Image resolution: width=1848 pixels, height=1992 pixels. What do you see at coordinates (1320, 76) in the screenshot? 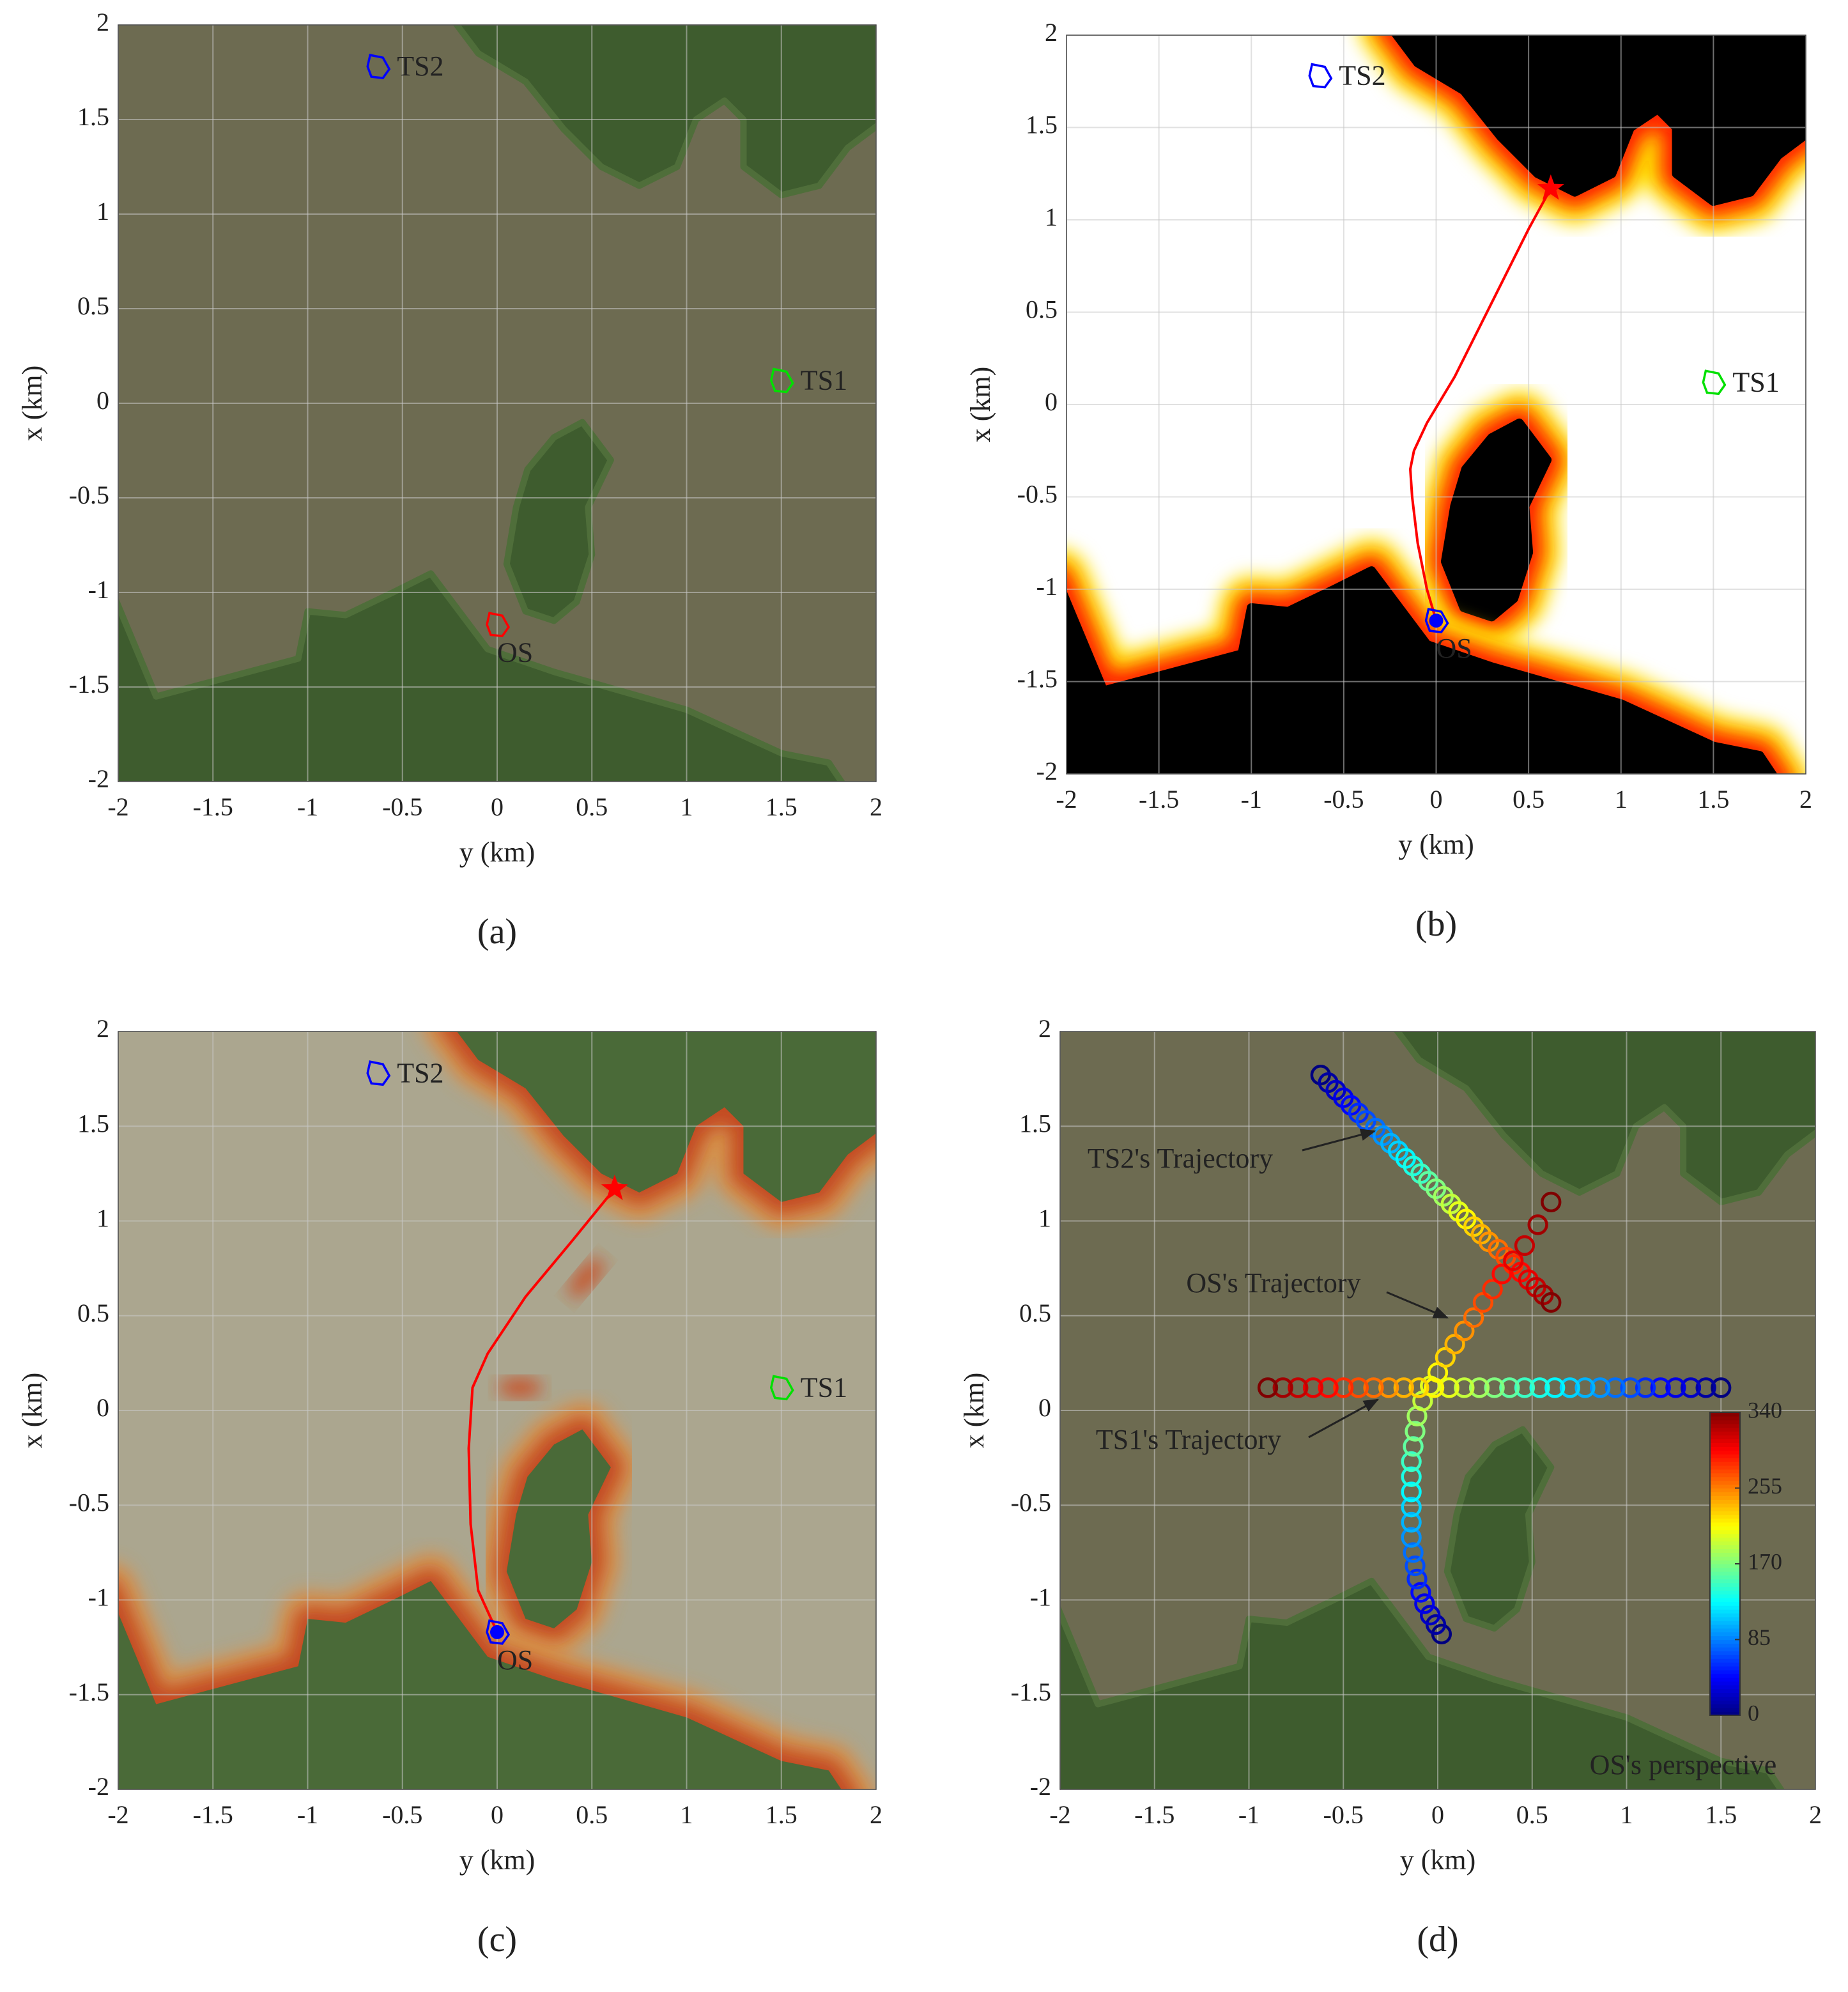
I see `ship-outline` at bounding box center [1320, 76].